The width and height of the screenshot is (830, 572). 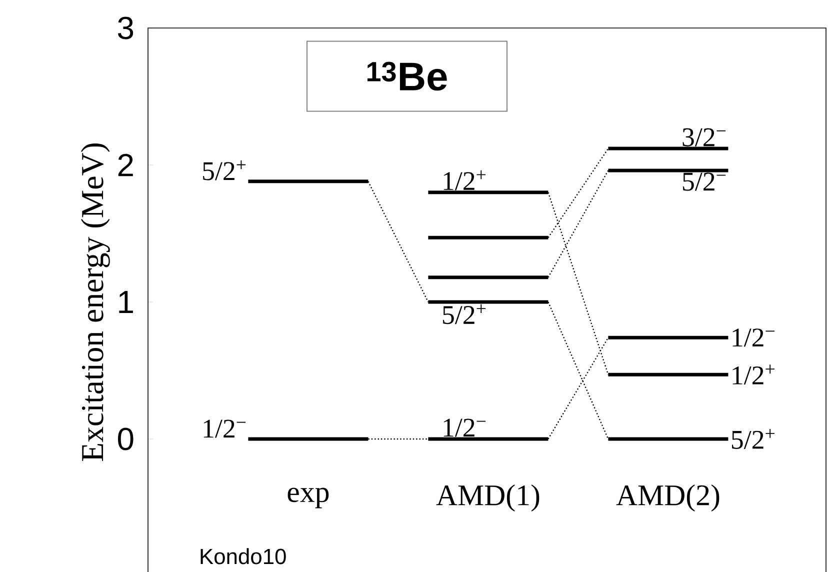 I want to click on annotation: 5/2$^{−}$, so click(x=704, y=181).